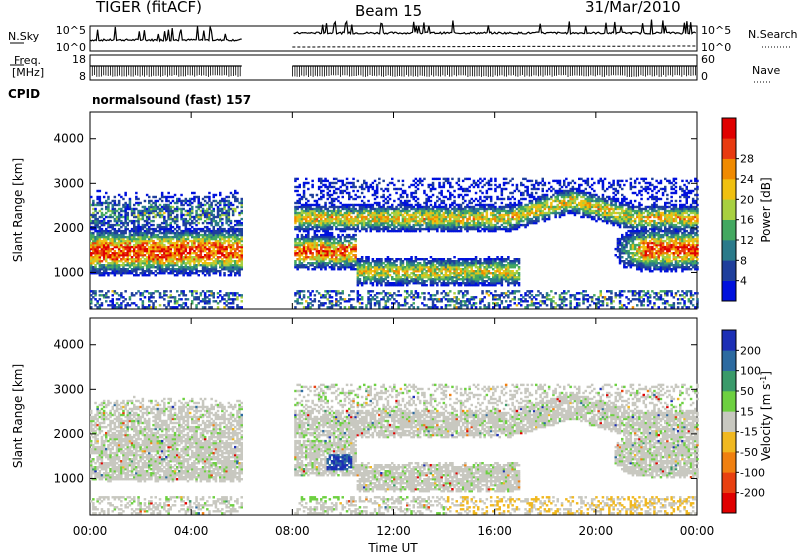 The image size is (800, 554). What do you see at coordinates (752, 472) in the screenshot?
I see `colorbar-tick-label: -100` at bounding box center [752, 472].